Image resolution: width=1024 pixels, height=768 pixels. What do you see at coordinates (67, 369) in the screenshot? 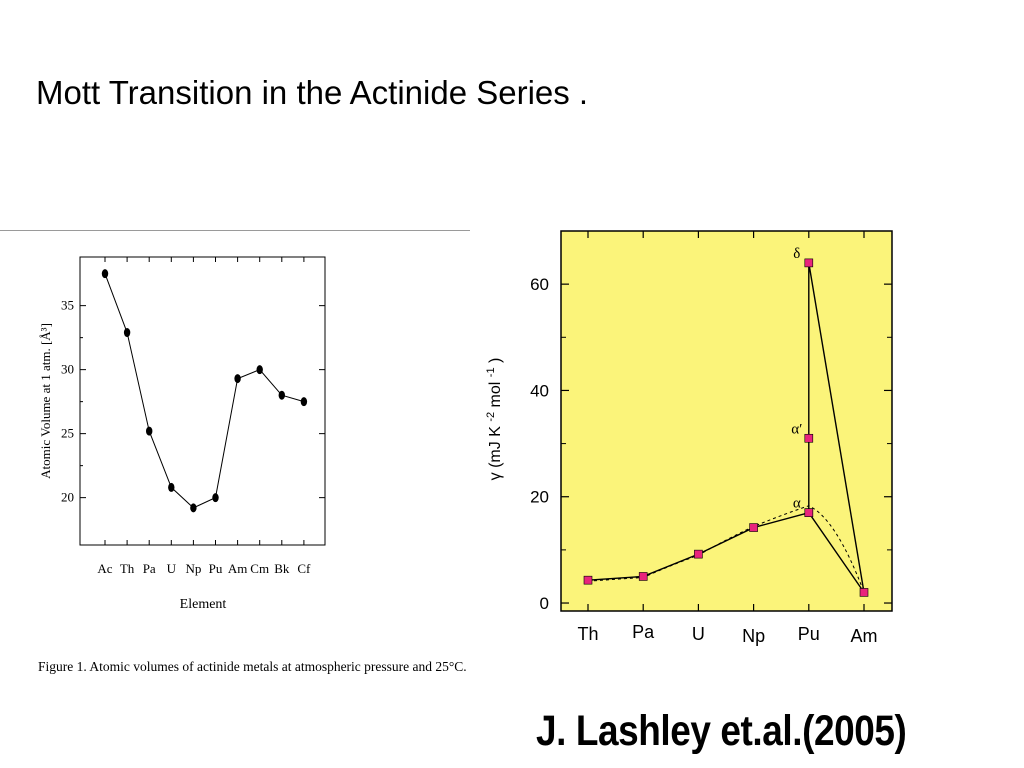
I see `left-y-tick-label: 30` at bounding box center [67, 369].